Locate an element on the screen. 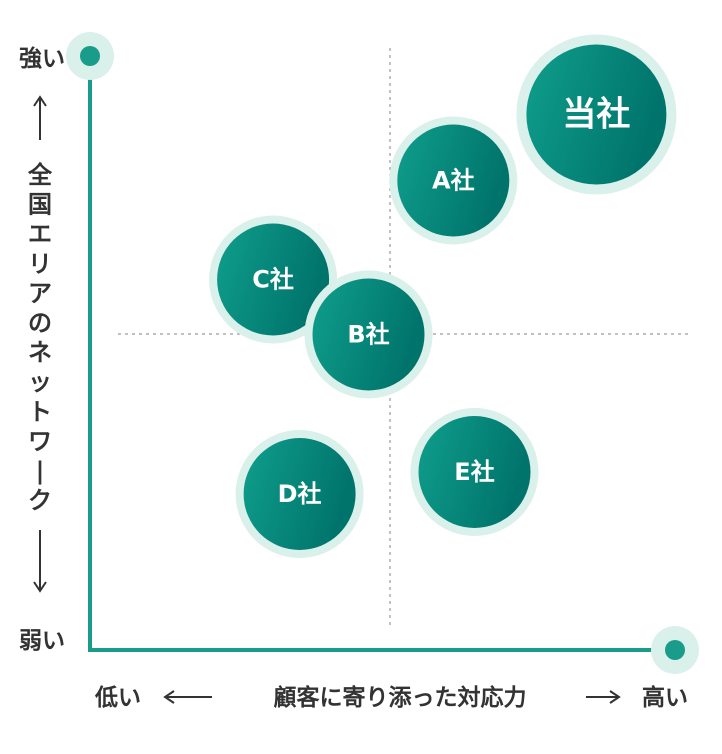 The height and width of the screenshot is (754, 722). x-axis-label: 顧客に寄り添った対応力 is located at coordinates (400, 697).